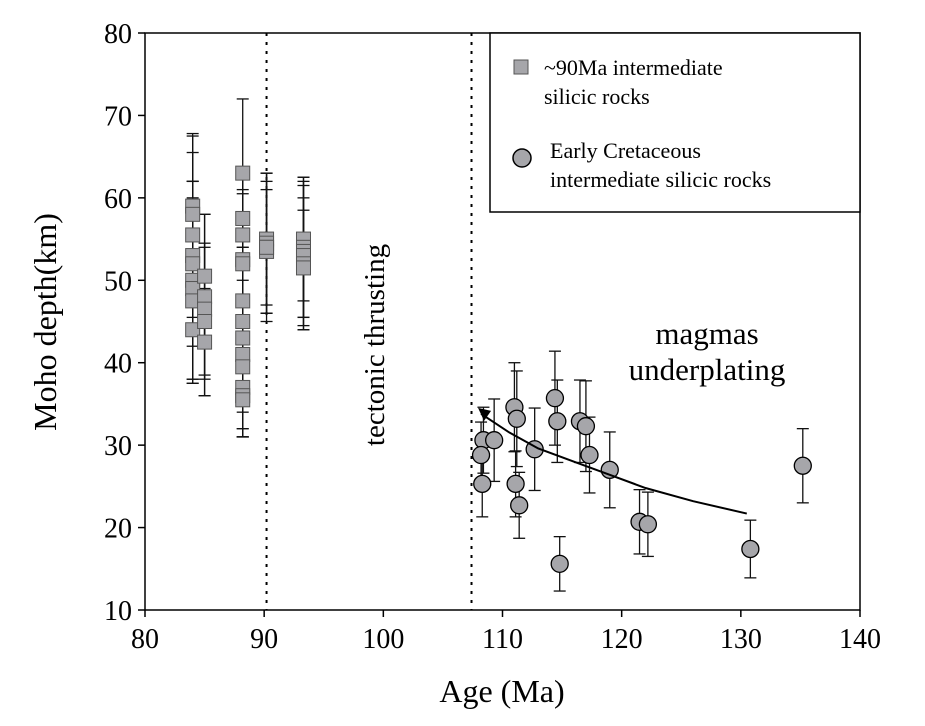 The image size is (925, 726). Describe the element at coordinates (597, 96) in the screenshot. I see `legend-label-90ma-line2: silicic rocks` at that location.